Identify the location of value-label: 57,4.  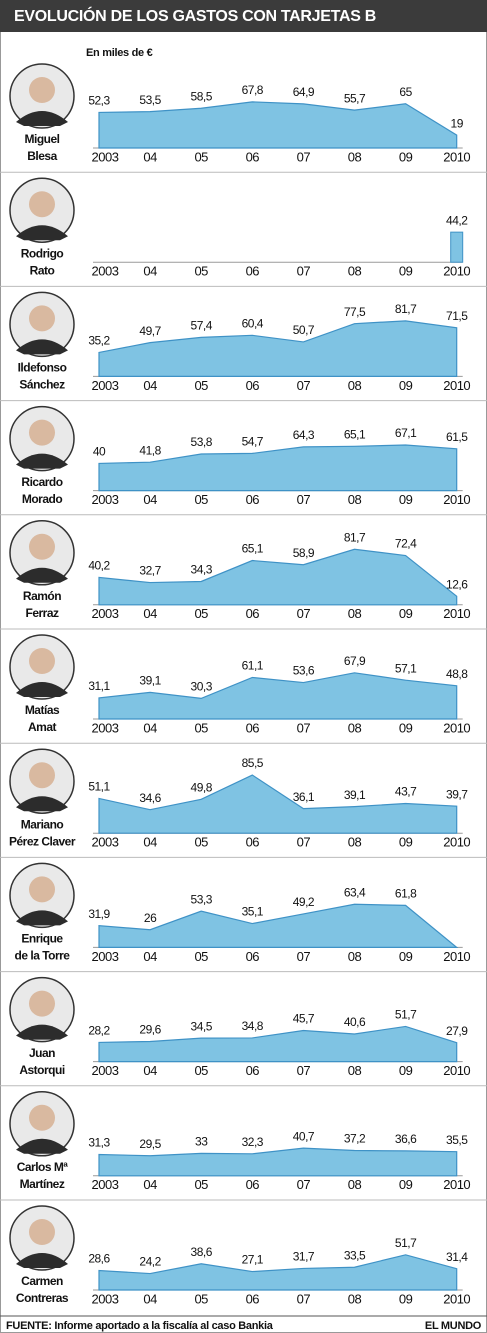
(202, 326).